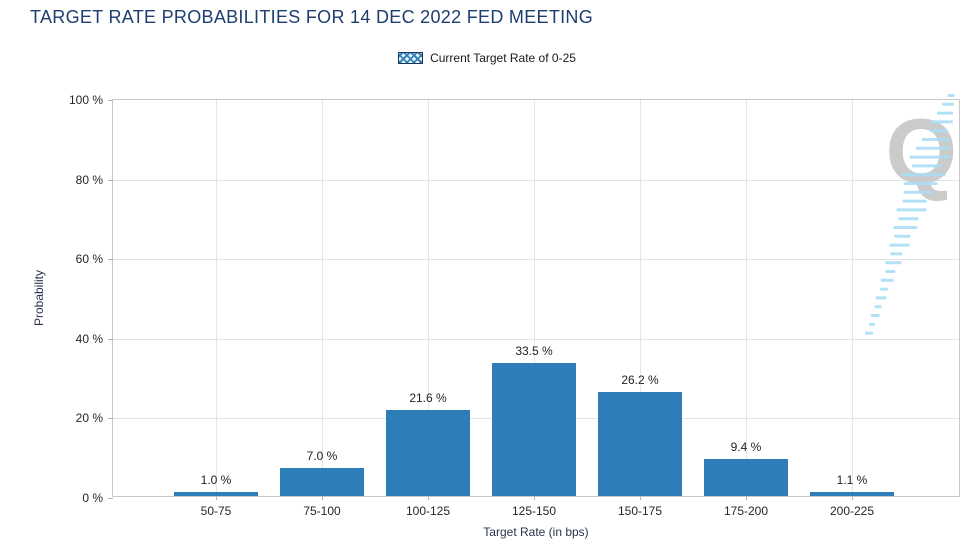 The image size is (974, 551). I want to click on y-tick-label: 0 %, so click(92, 498).